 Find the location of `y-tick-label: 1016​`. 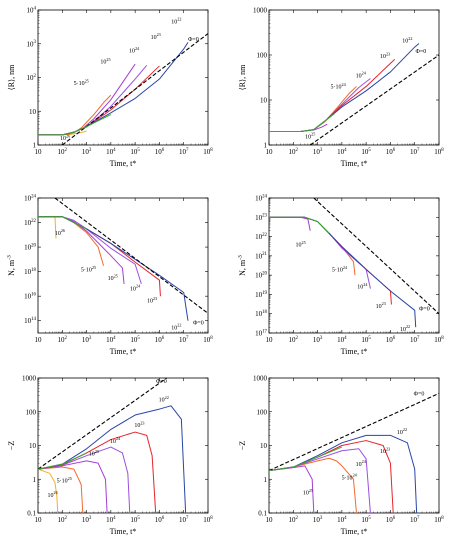

y-tick-label: 1016​ is located at coordinates (30, 297).